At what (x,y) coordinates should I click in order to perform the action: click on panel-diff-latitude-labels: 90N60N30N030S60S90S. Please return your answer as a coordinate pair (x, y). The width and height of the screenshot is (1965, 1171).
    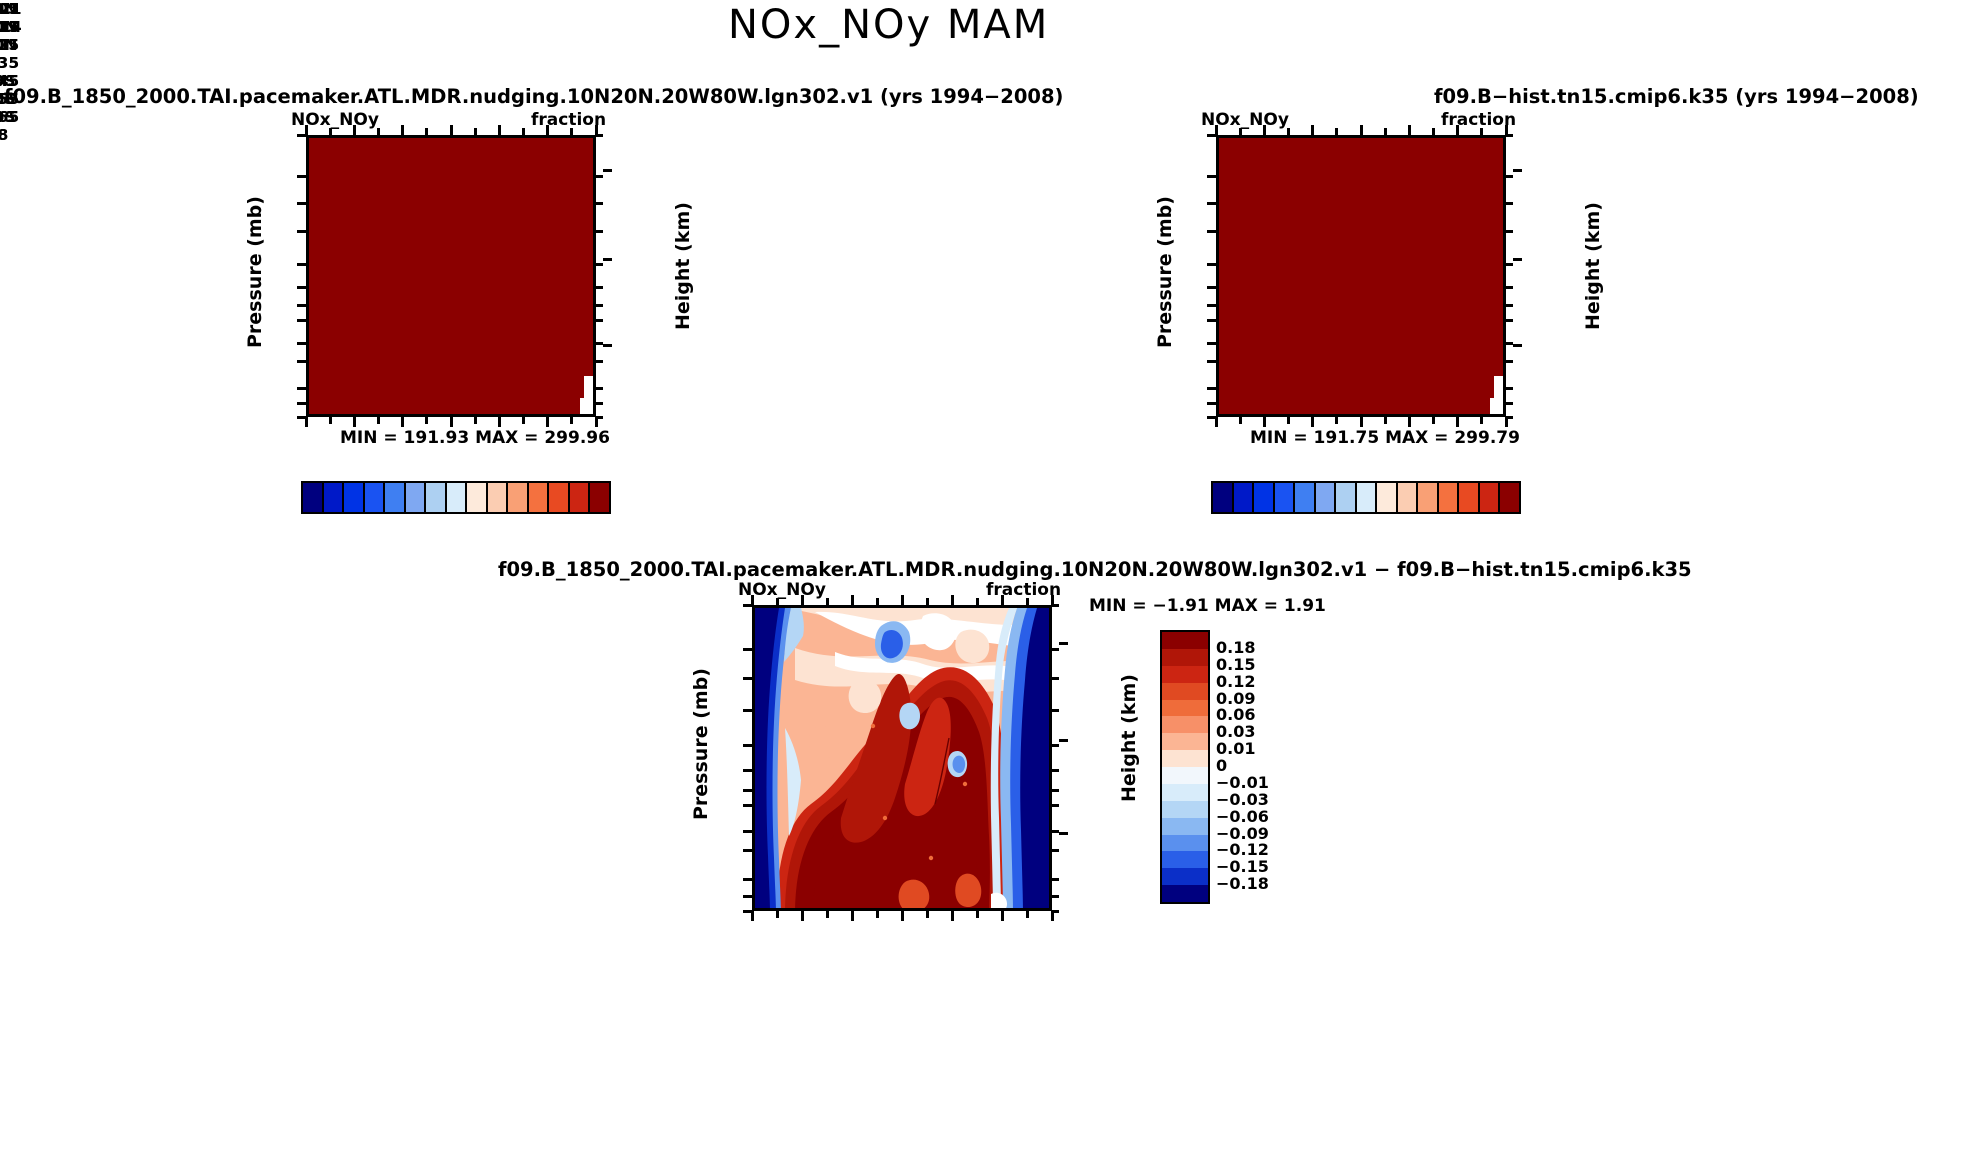
    Looking at the image, I should click on (17, 63).